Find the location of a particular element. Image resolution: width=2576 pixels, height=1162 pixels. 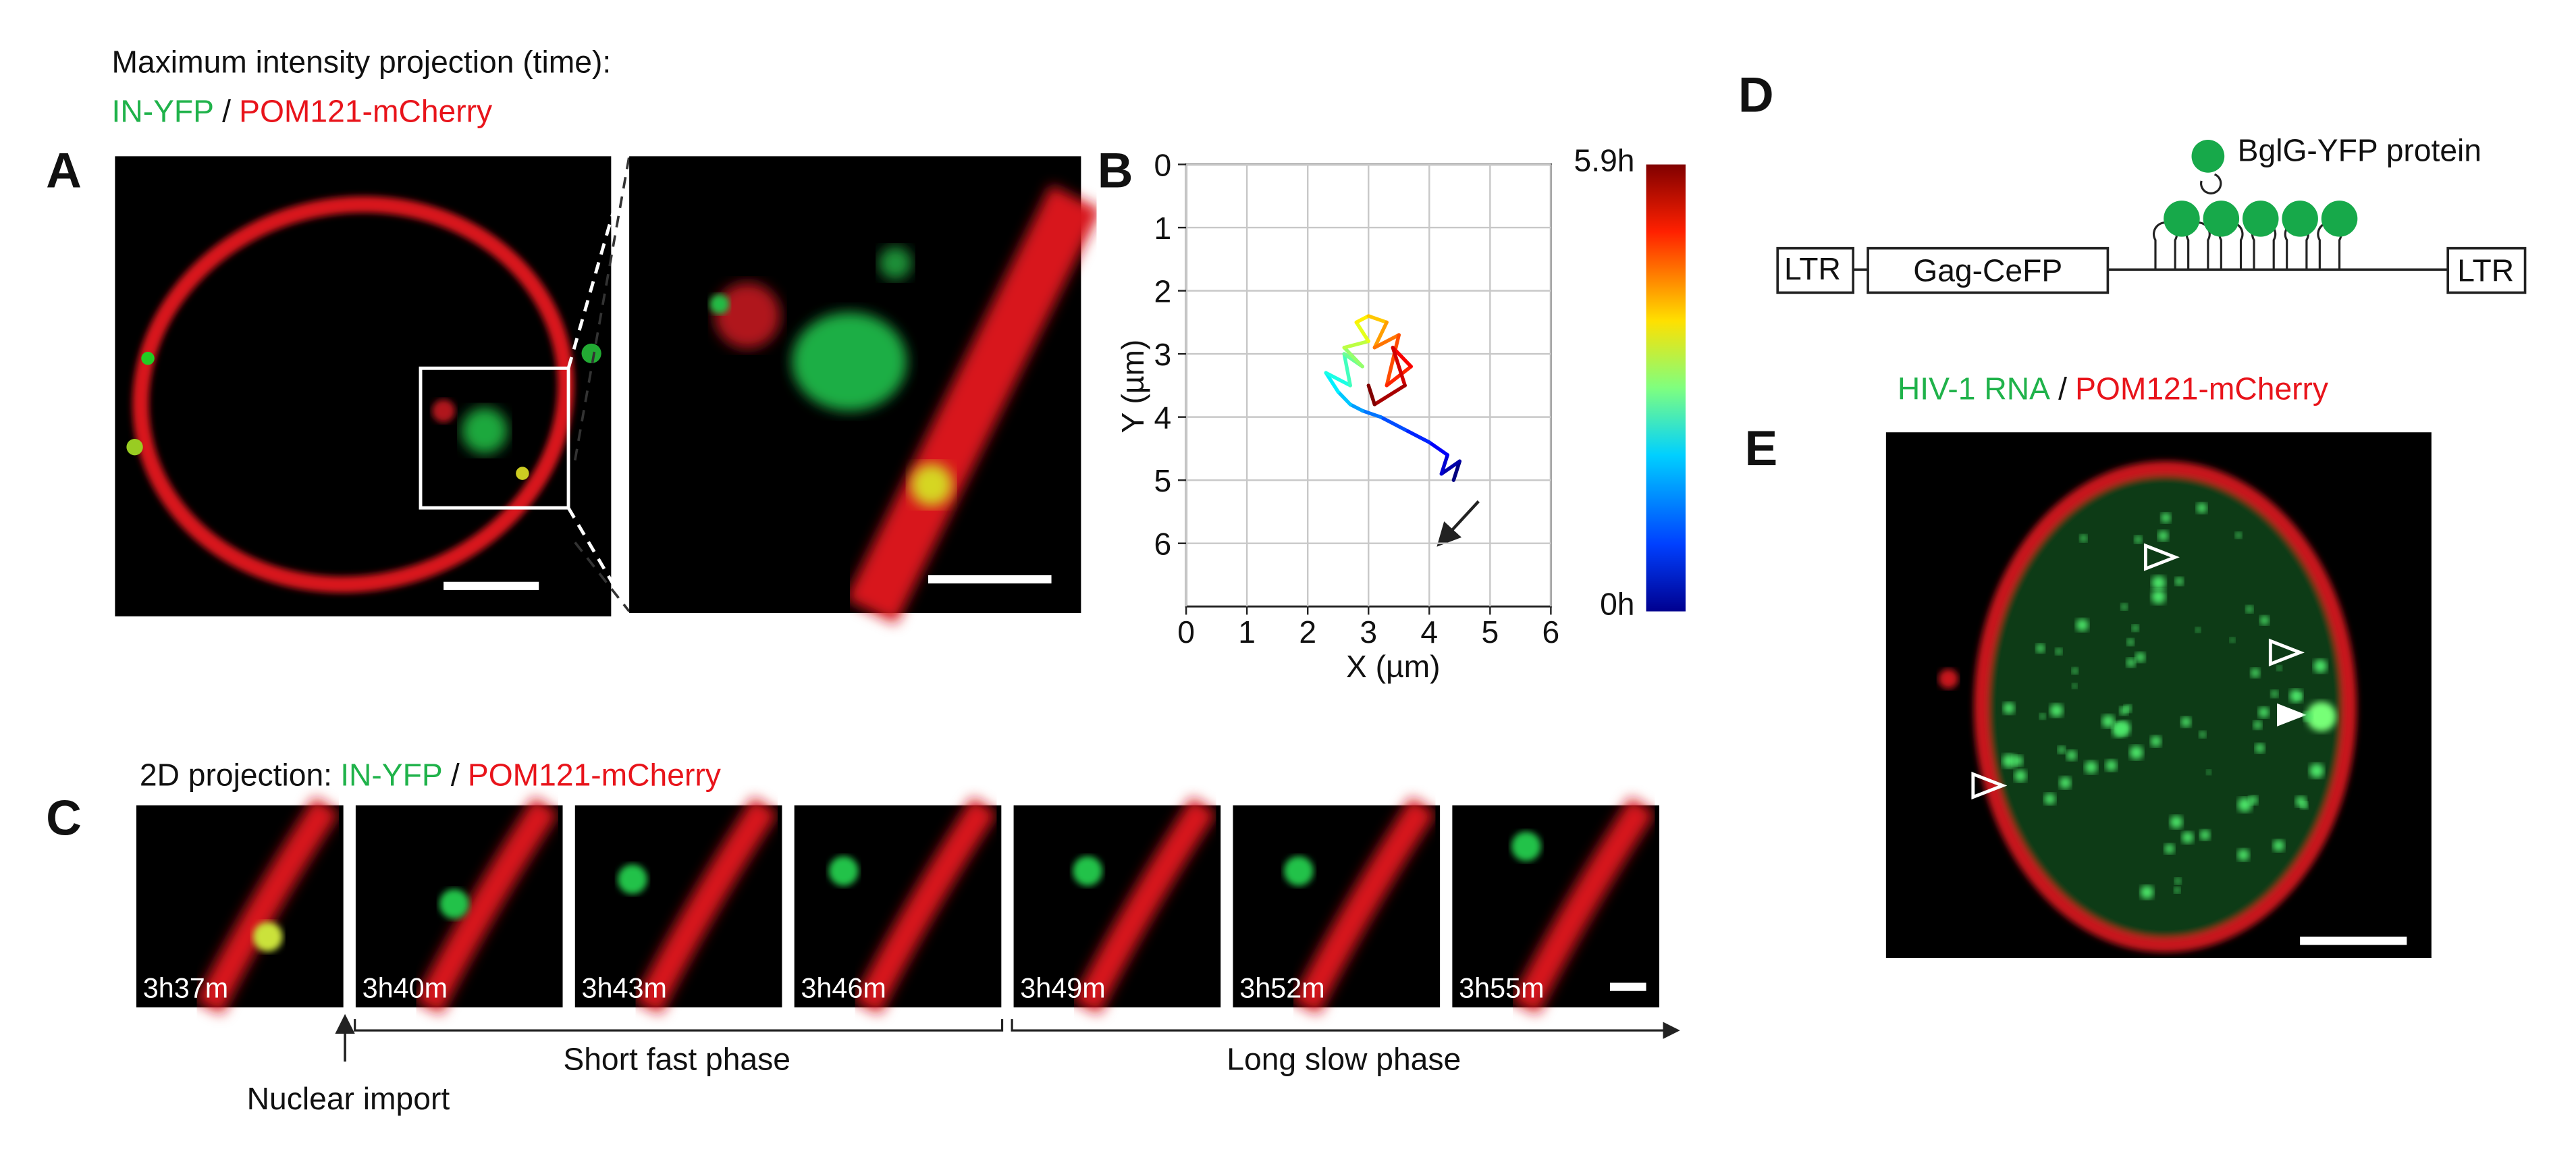

timestamp: 3h55m is located at coordinates (1502, 987).